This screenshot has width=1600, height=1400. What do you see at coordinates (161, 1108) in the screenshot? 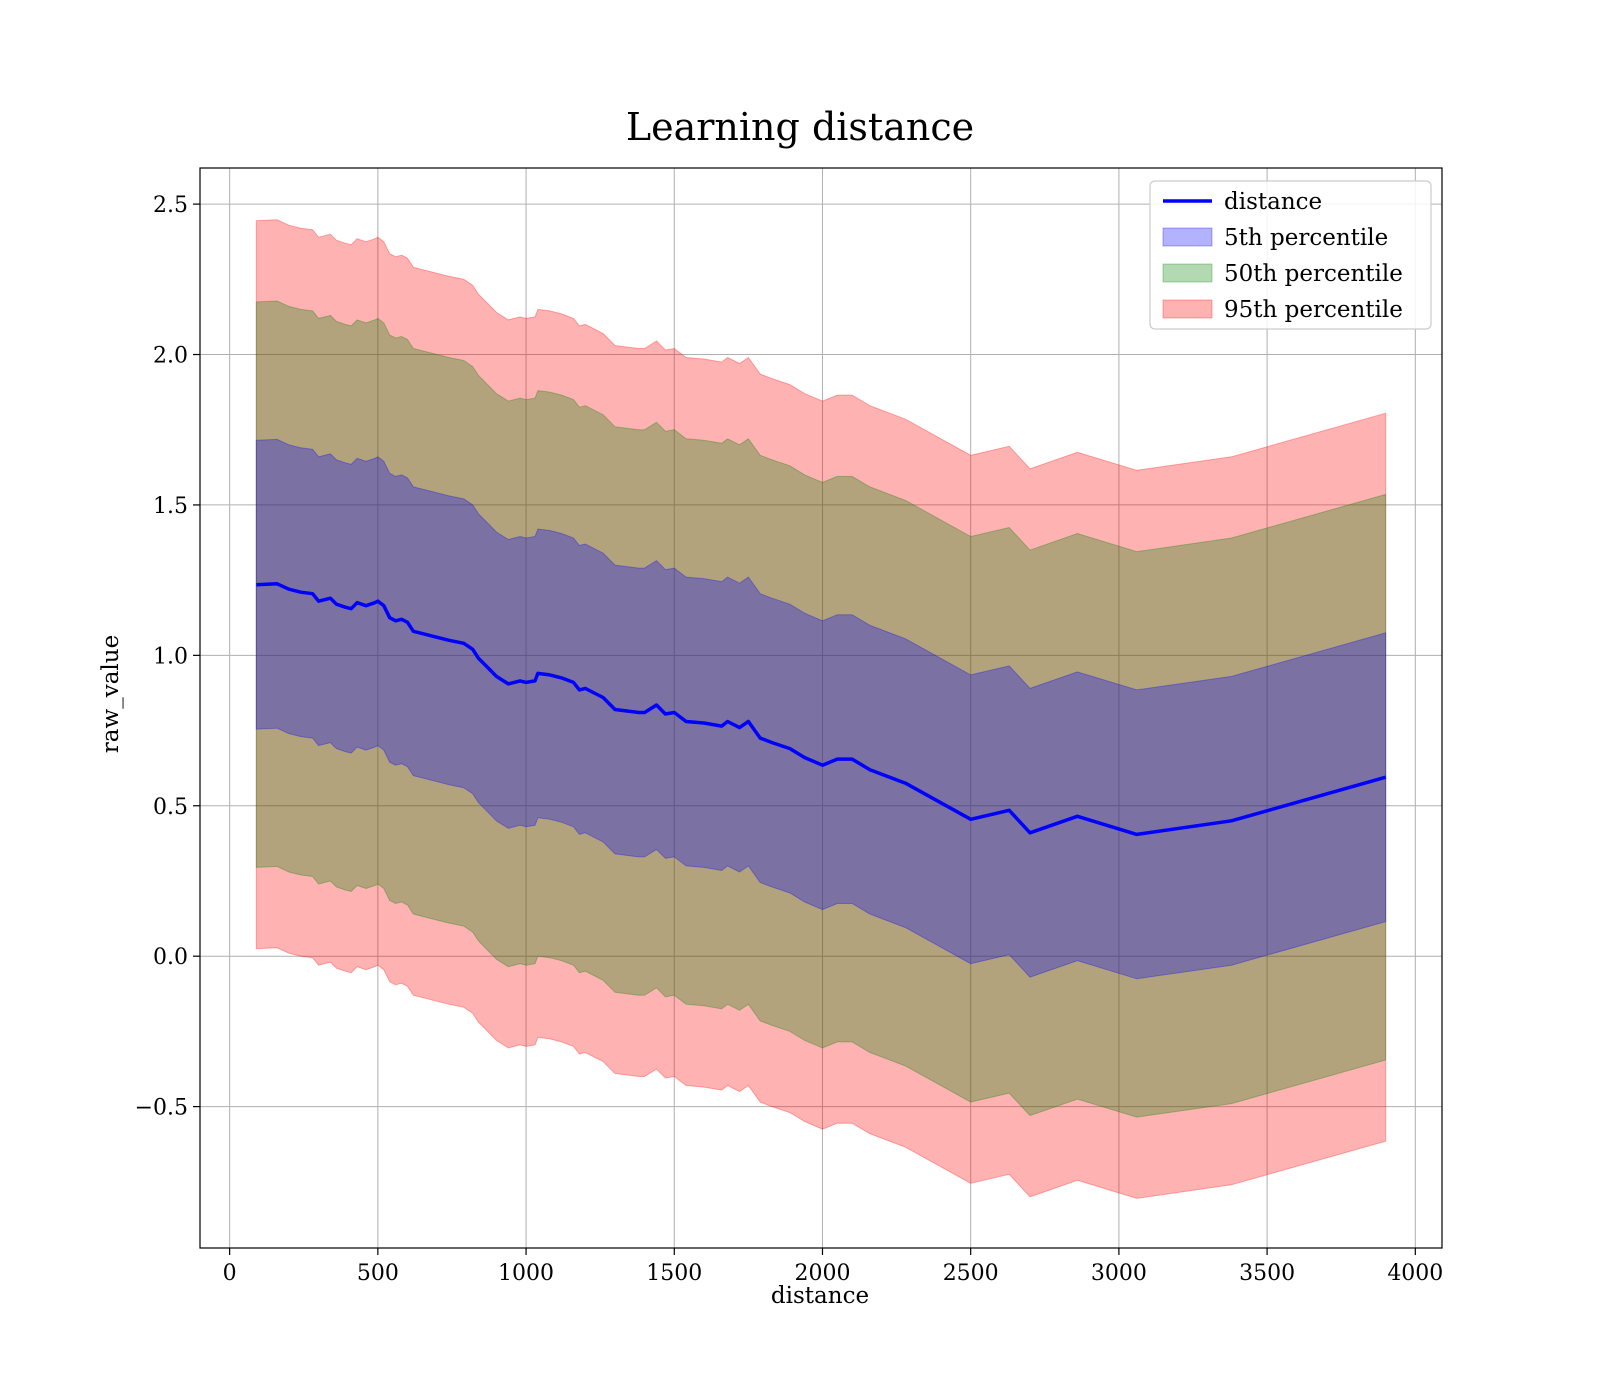
I see `y-tick-label: −0.5` at bounding box center [161, 1108].